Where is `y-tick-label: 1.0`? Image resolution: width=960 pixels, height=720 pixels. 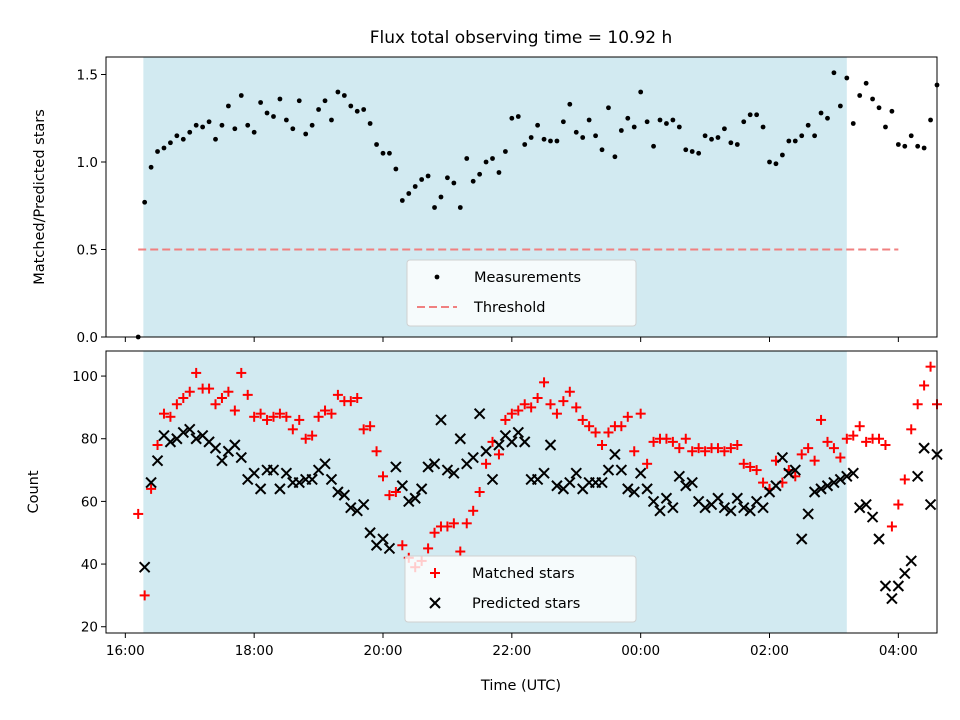
y-tick-label: 1.0 is located at coordinates (87, 163).